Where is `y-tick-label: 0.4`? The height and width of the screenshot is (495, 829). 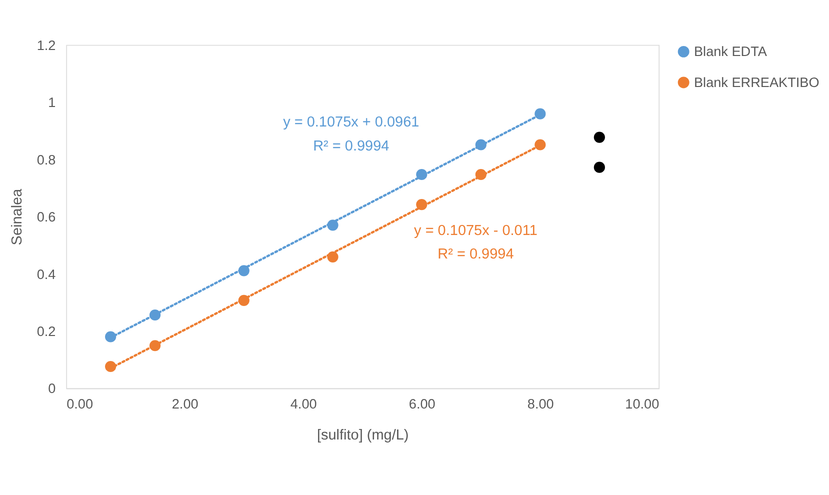
y-tick-label: 0.4 is located at coordinates (46, 274).